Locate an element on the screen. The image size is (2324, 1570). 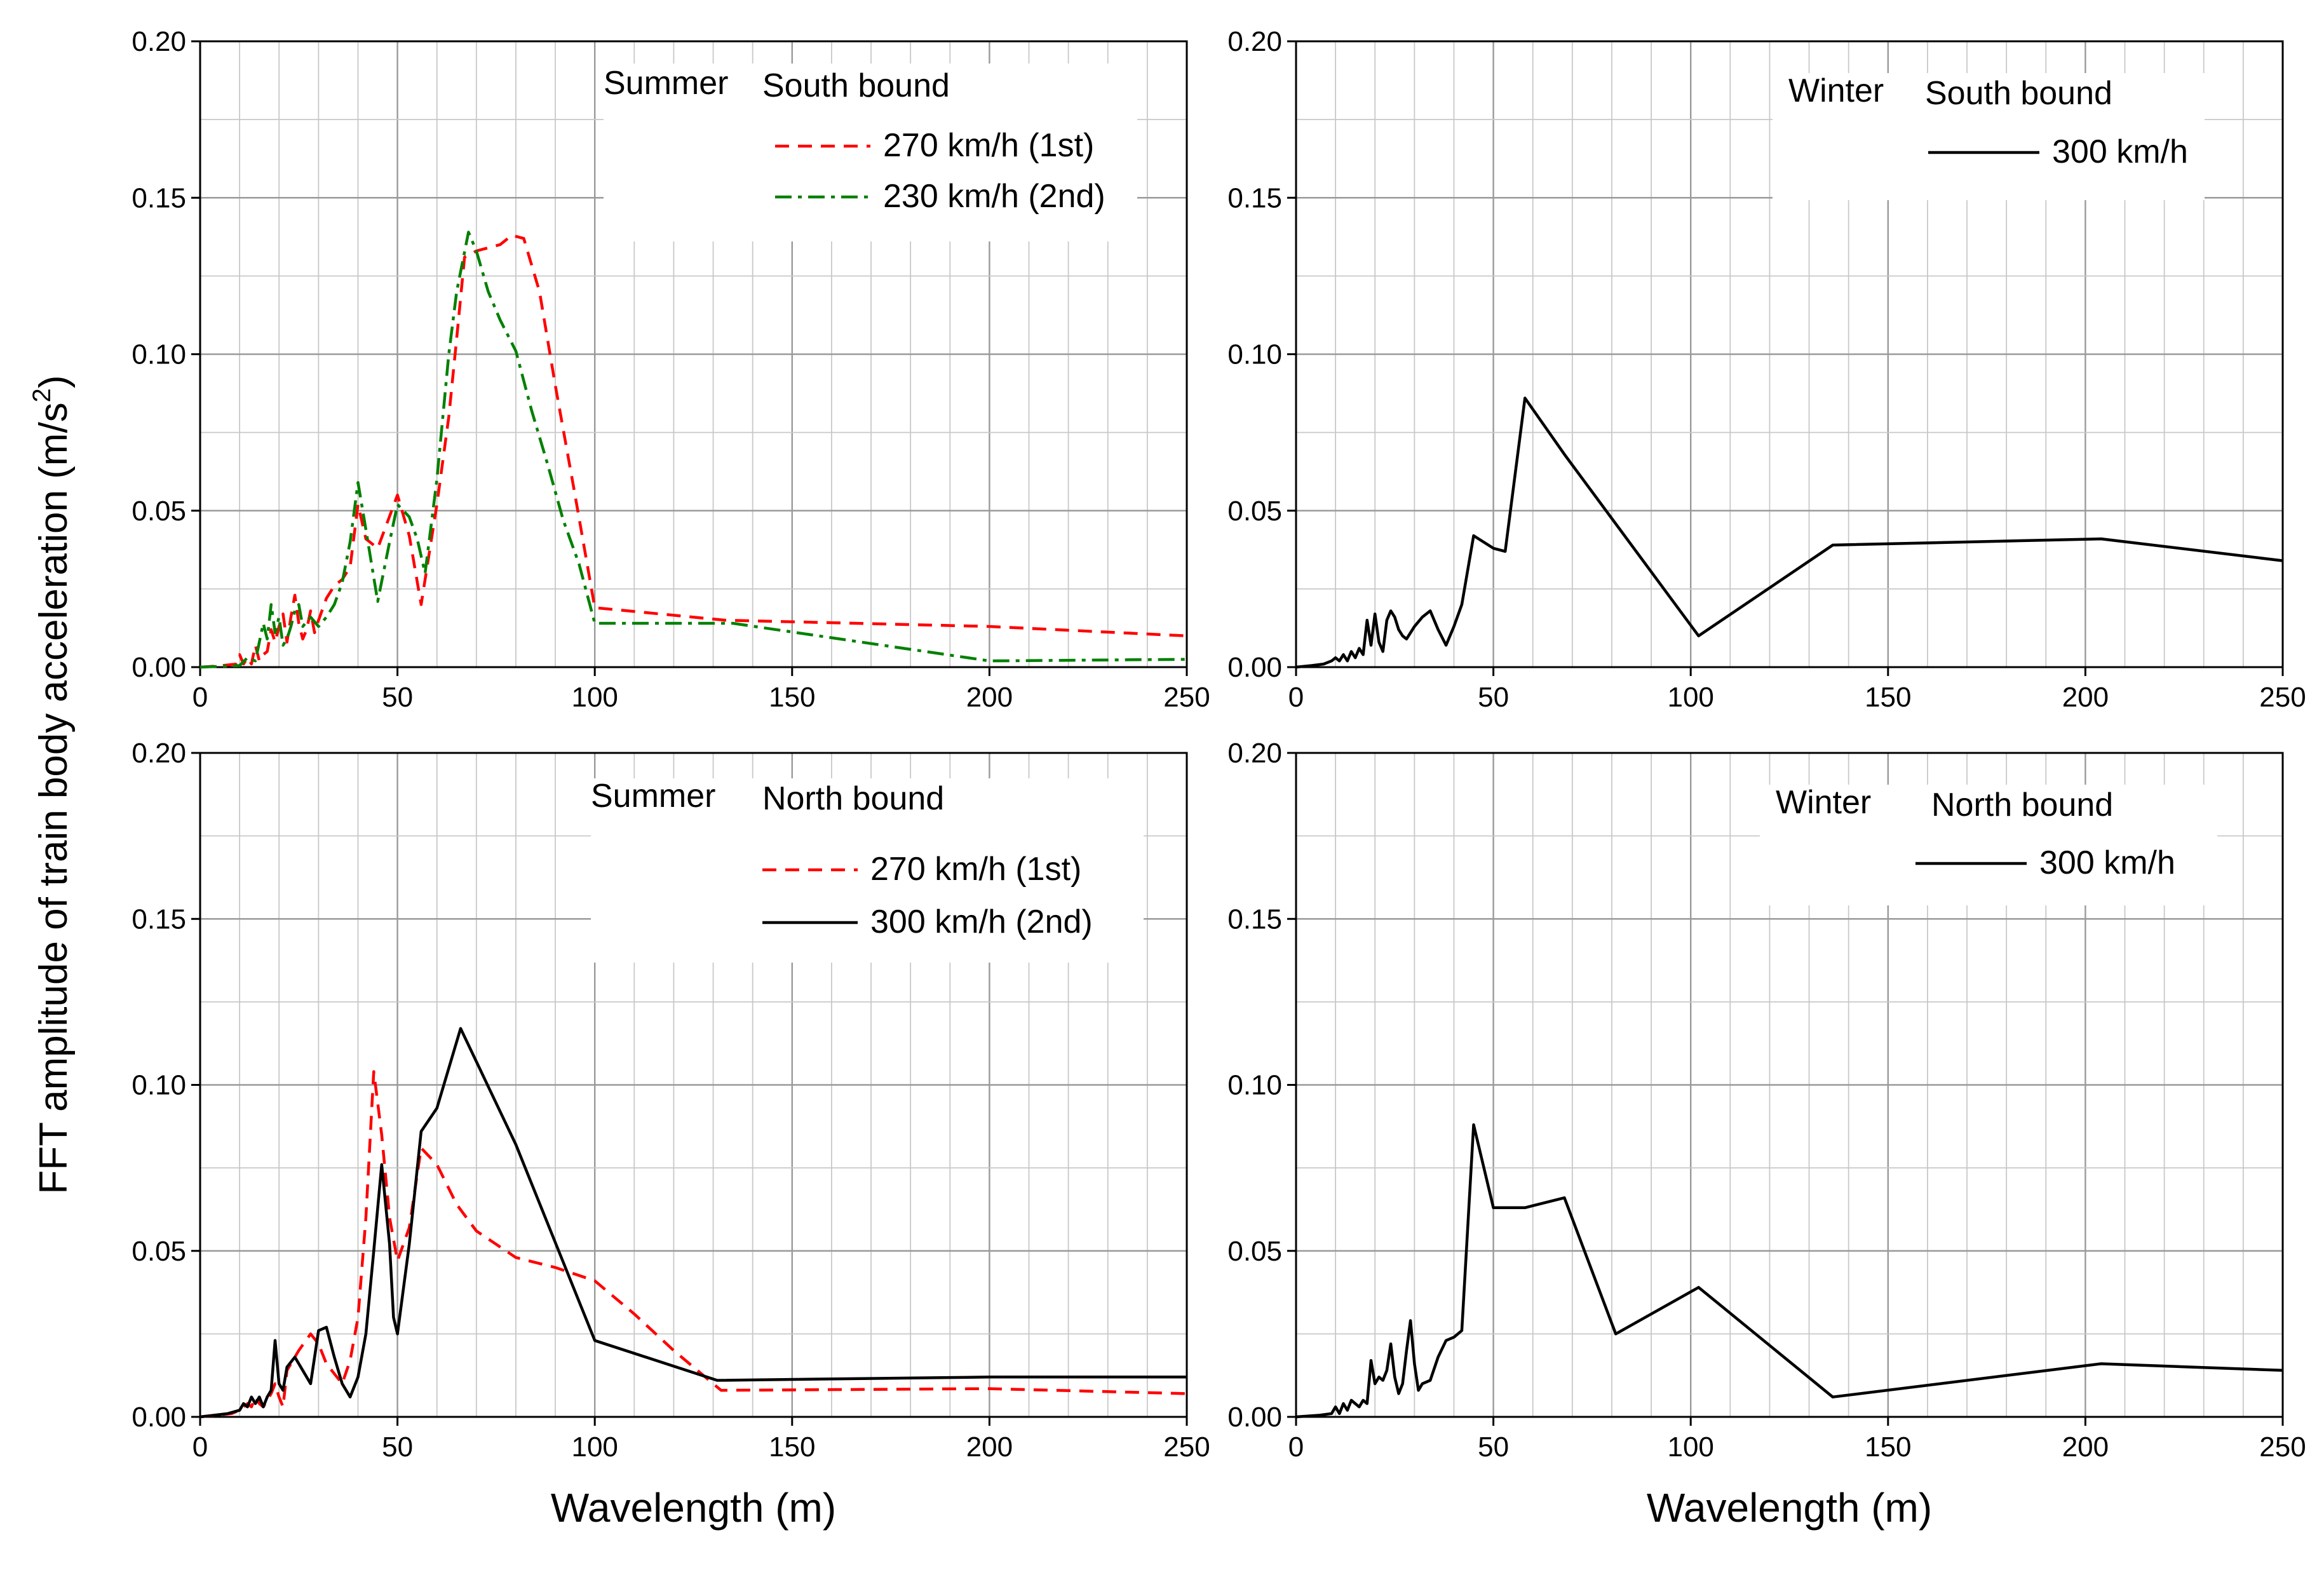
legend-label: 300 km/h (2nd) is located at coordinates (982, 921).